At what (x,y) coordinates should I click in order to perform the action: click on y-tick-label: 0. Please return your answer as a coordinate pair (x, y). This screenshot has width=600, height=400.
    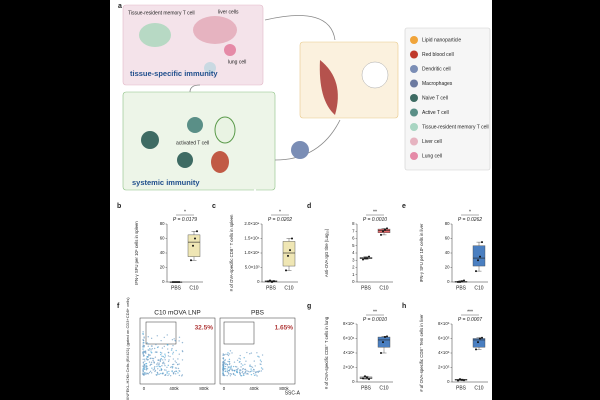
    Looking at the image, I should click on (448, 281).